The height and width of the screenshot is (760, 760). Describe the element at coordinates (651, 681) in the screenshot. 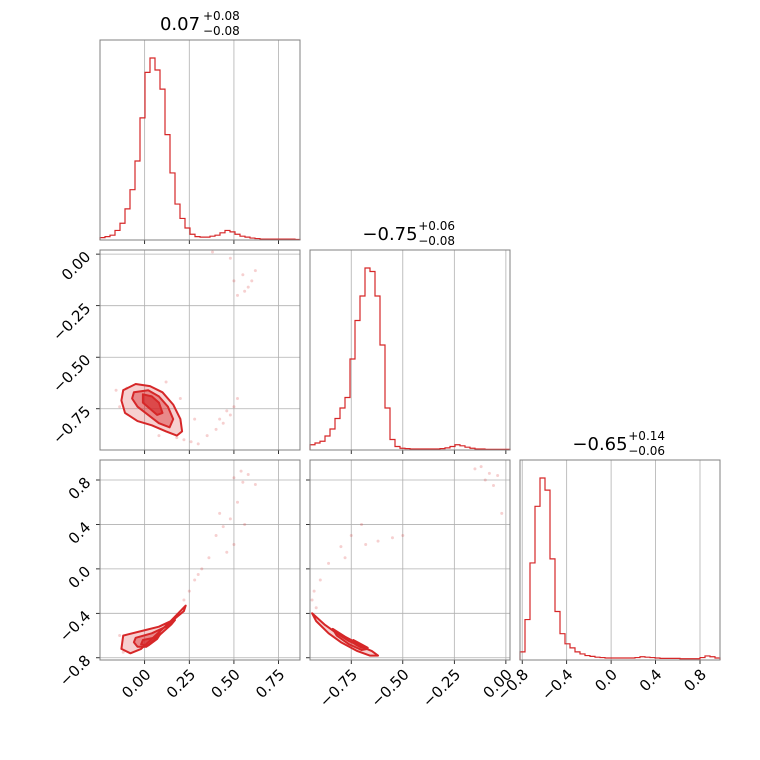

I see `x-tick-label: 0.4` at that location.